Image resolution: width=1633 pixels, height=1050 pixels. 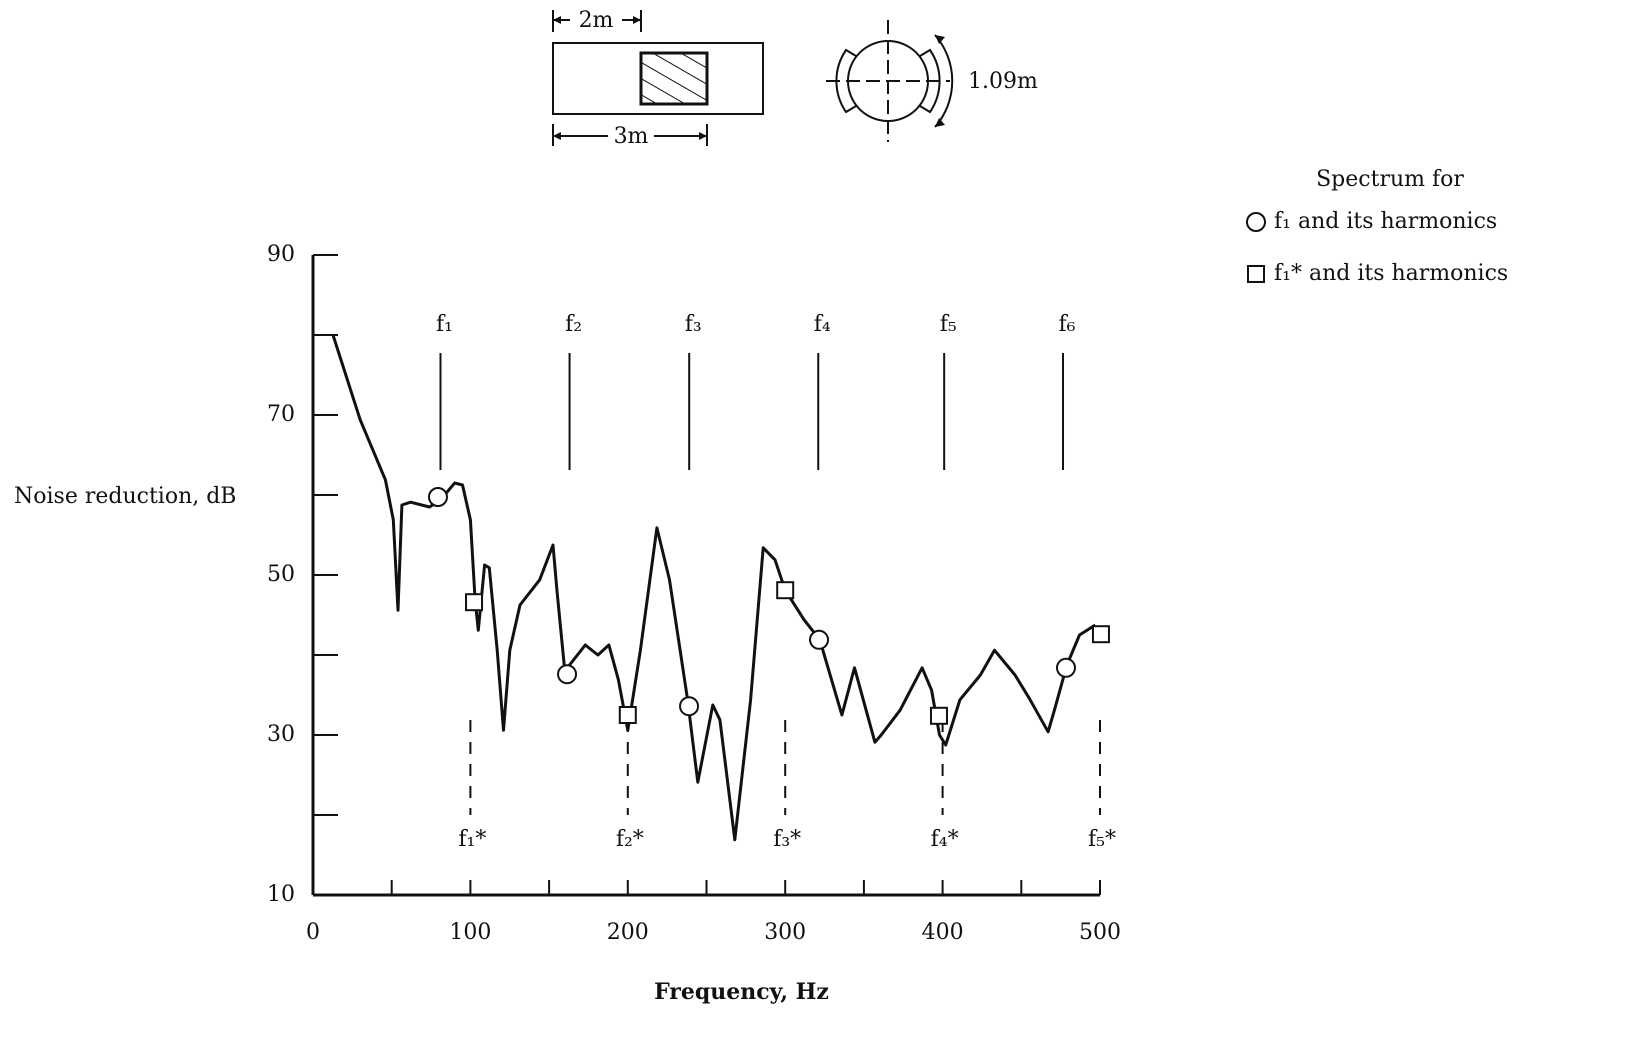 What do you see at coordinates (631, 136) in the screenshot?
I see `dim-label: 3m` at bounding box center [631, 136].